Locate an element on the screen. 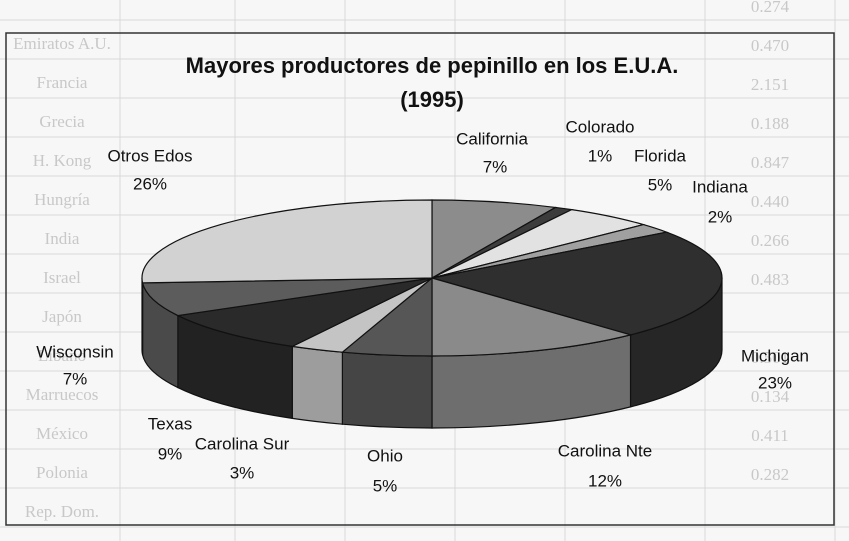 Image resolution: width=849 pixels, height=541 pixels. slice-value-label: 2% is located at coordinates (720, 216).